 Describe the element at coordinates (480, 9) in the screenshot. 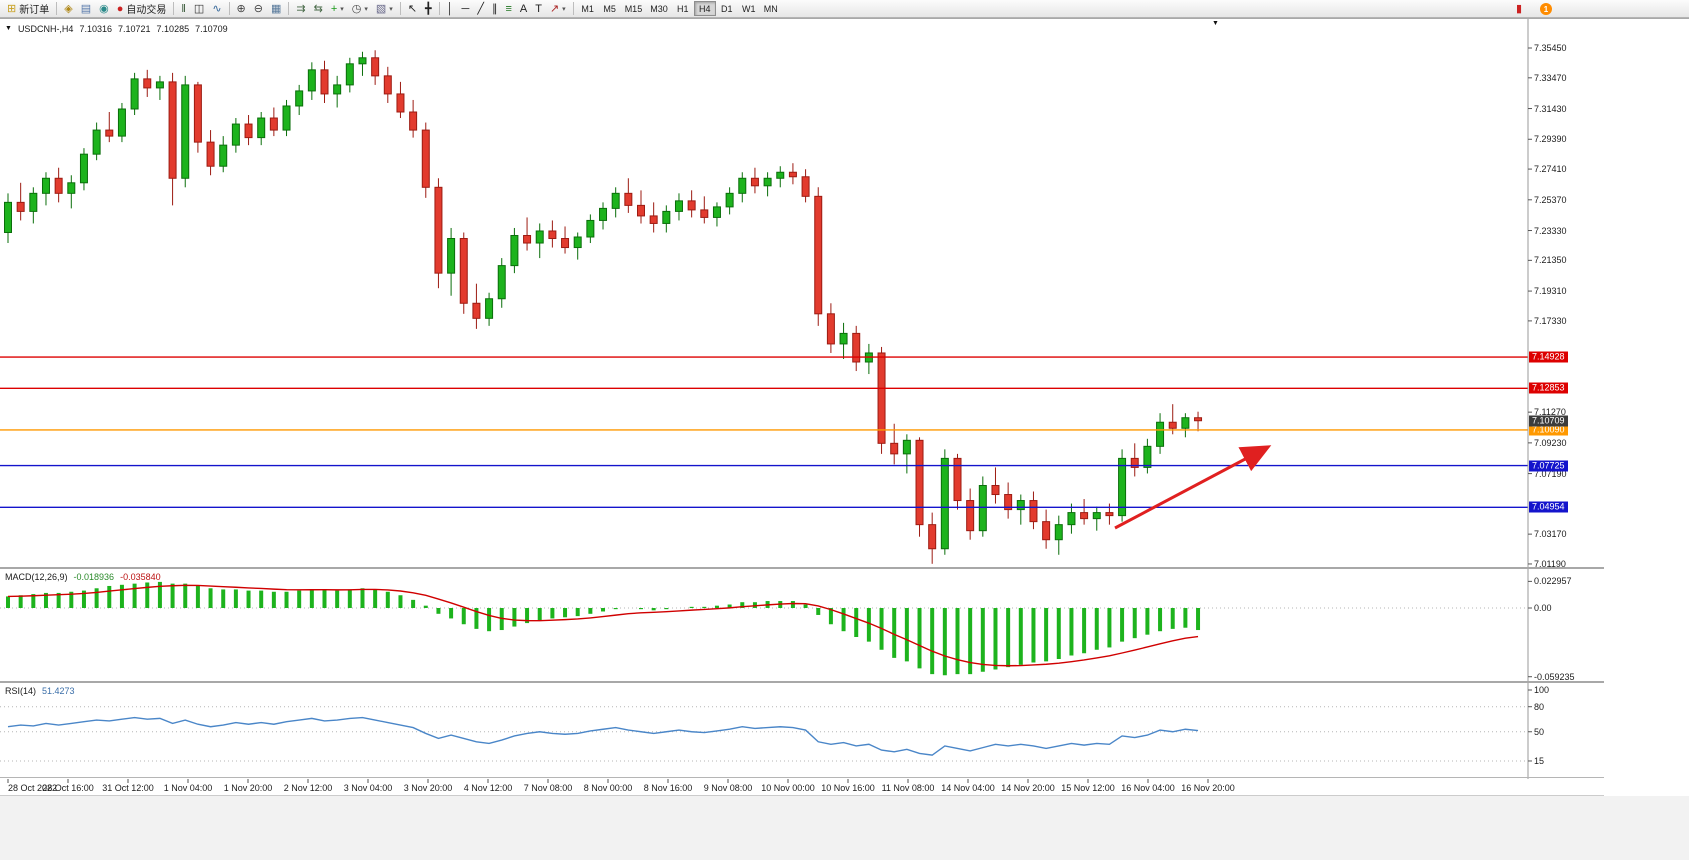

I see `trendline-button: ╱` at that location.